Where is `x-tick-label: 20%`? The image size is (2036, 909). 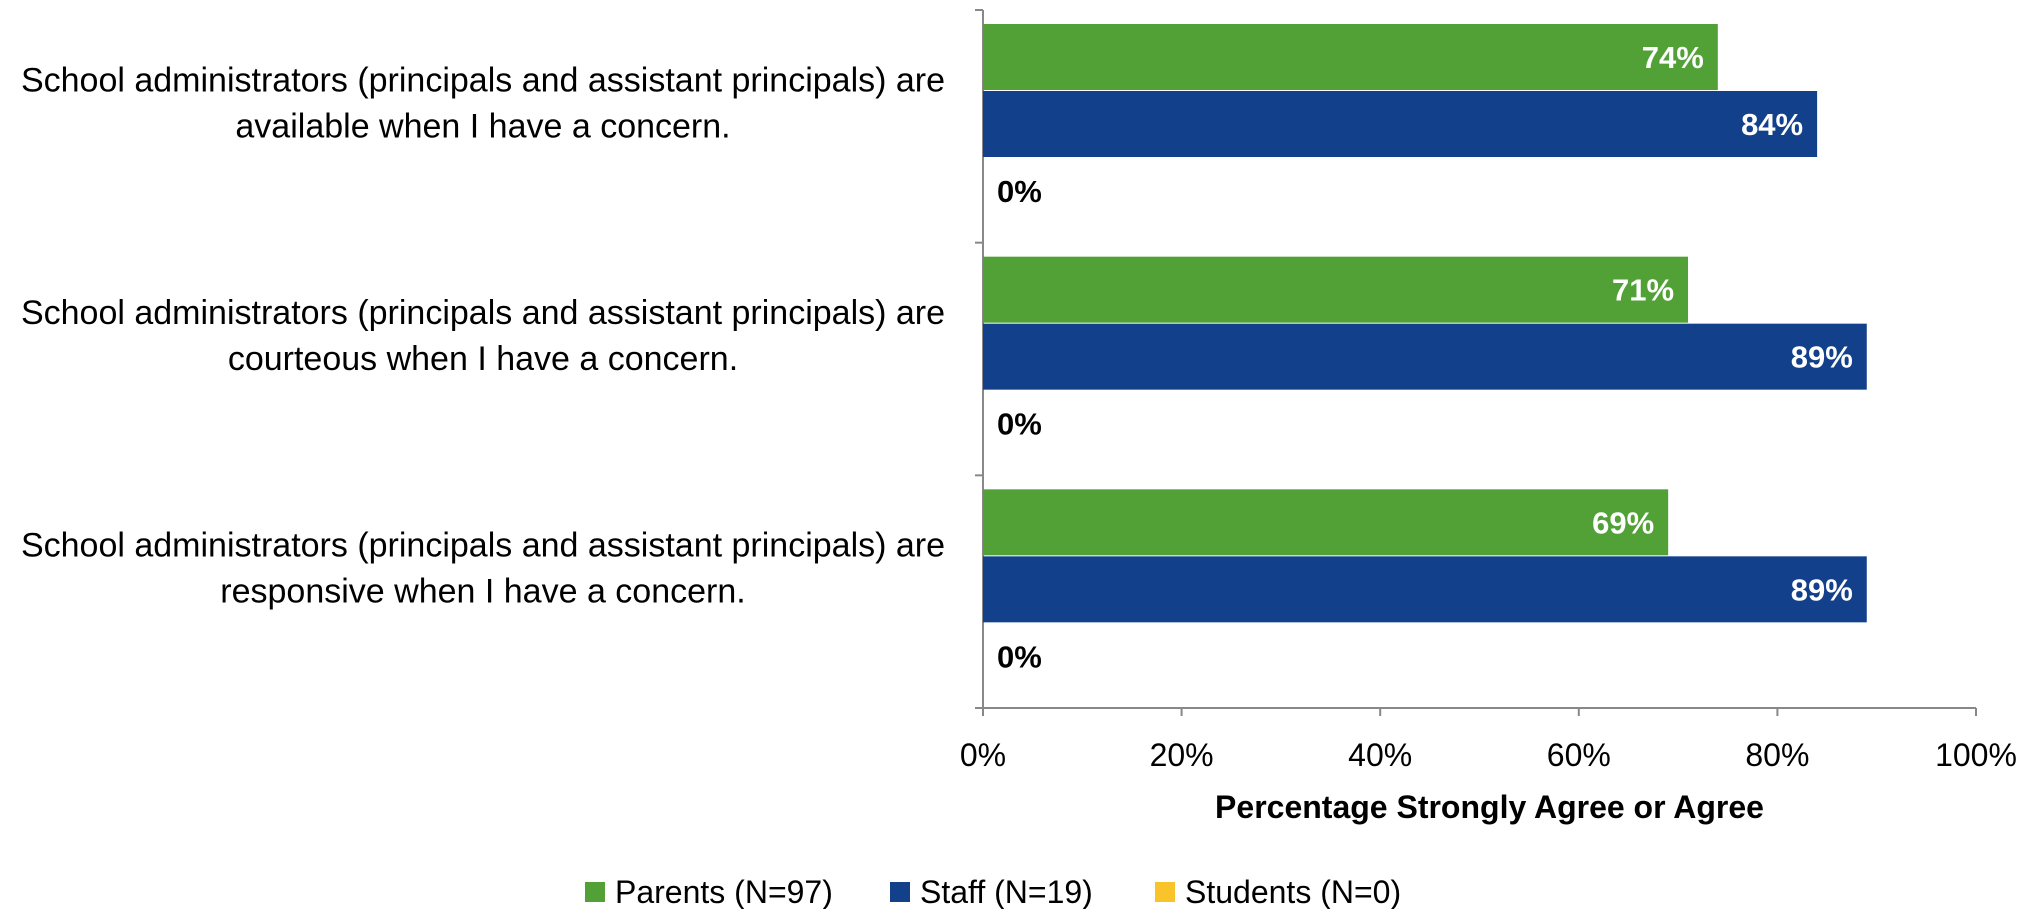
x-tick-label: 20% is located at coordinates (1182, 755).